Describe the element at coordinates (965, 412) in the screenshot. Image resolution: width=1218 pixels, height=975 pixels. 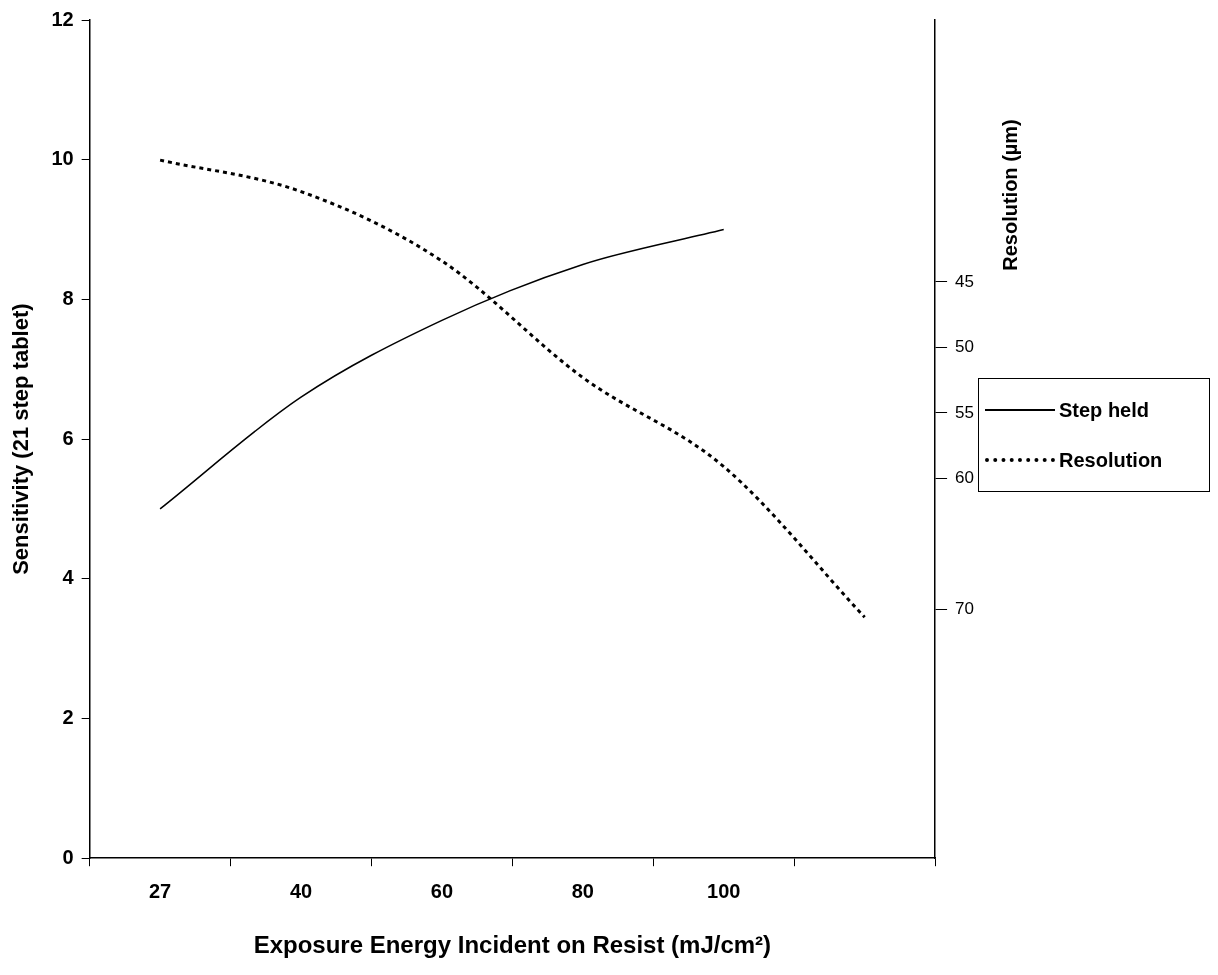
I see `y2-tick-label: 55` at that location.